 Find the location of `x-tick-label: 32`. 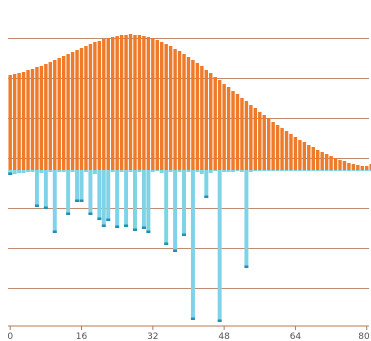

x-tick-label: 32 is located at coordinates (152, 336).